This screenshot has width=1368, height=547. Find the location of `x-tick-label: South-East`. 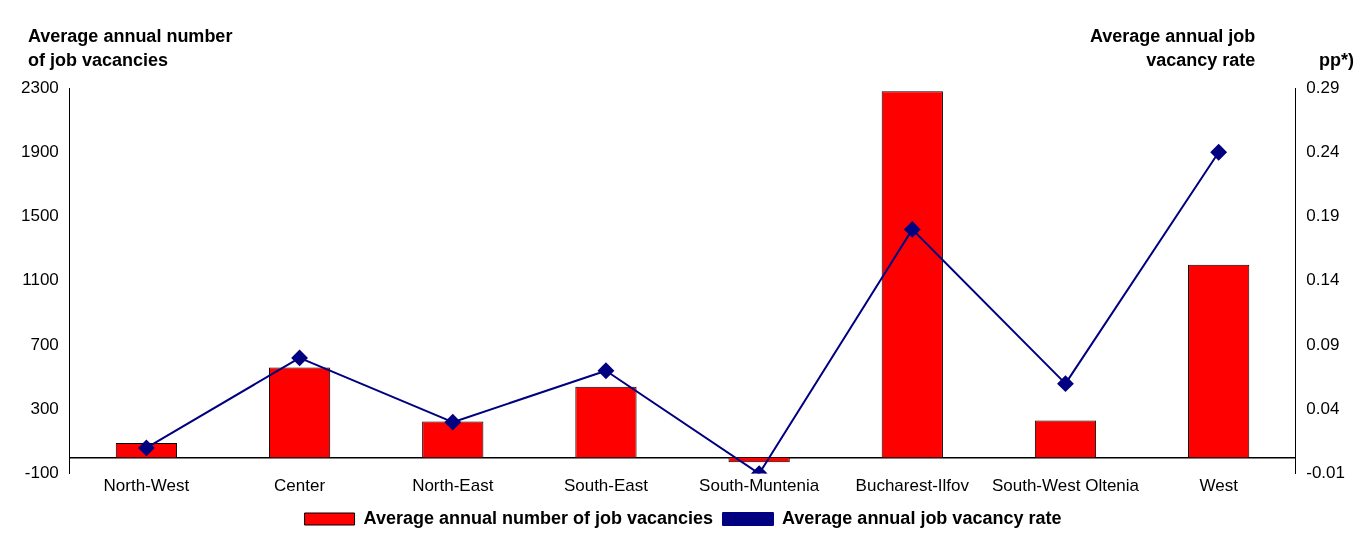

x-tick-label: South-East is located at coordinates (606, 486).